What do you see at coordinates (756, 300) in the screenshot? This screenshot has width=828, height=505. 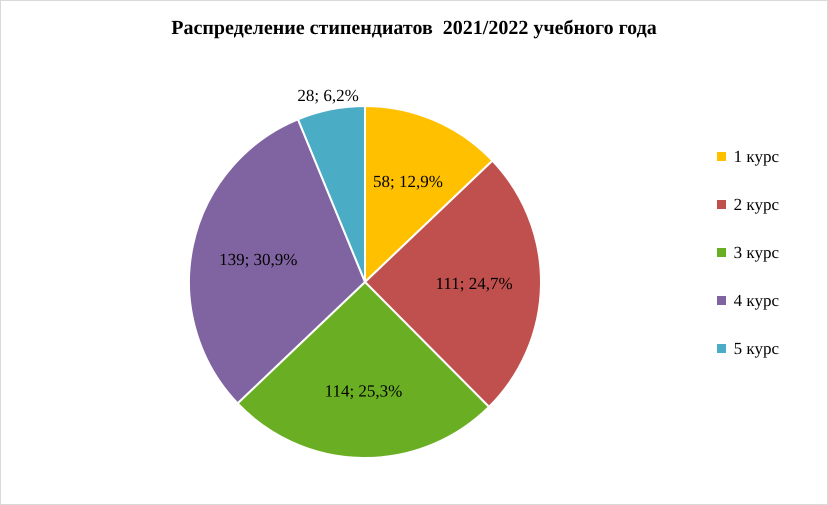 I see `legend-label: 4 курс` at bounding box center [756, 300].